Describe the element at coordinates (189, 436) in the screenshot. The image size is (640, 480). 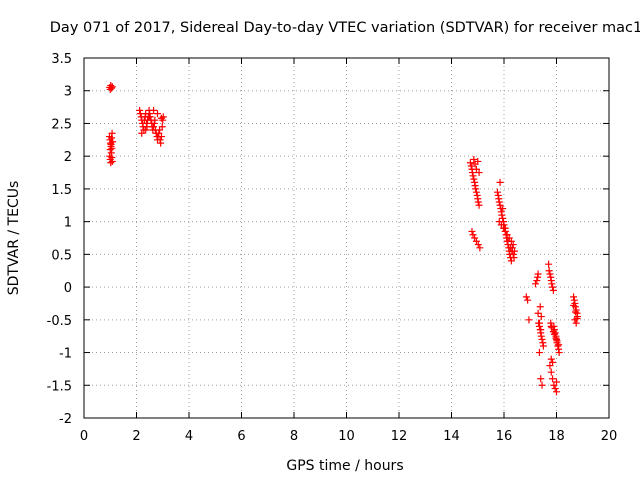
I see `x-tick-label: 4` at that location.